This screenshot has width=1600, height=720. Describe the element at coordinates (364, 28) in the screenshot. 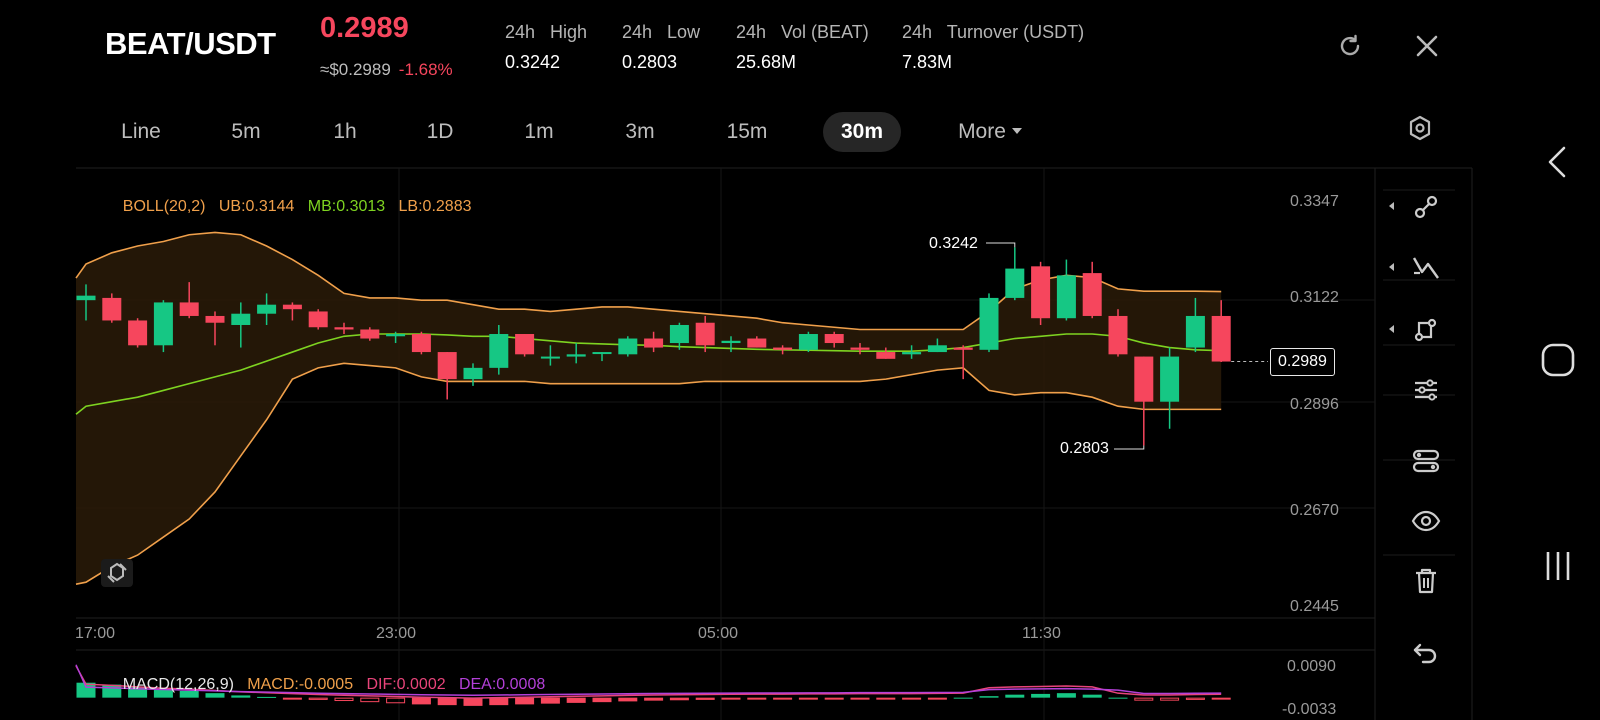

I see `last-price: 0.2989` at that location.